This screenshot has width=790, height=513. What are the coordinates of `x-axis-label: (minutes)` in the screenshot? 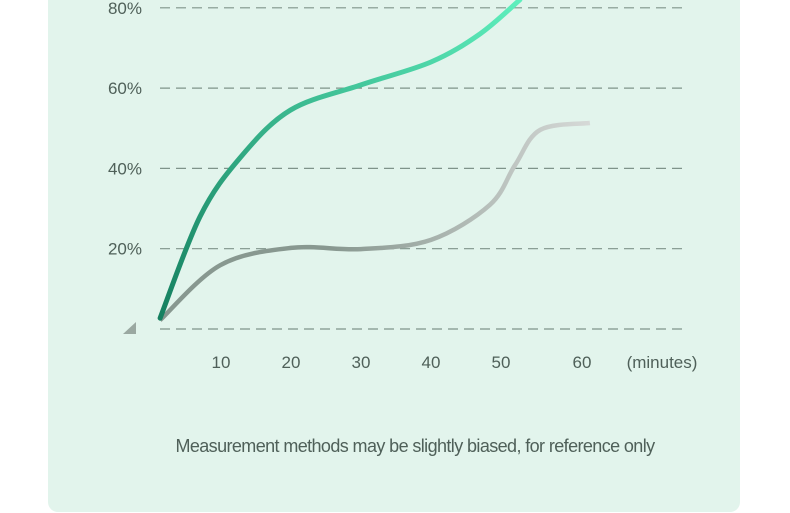 It's located at (662, 362).